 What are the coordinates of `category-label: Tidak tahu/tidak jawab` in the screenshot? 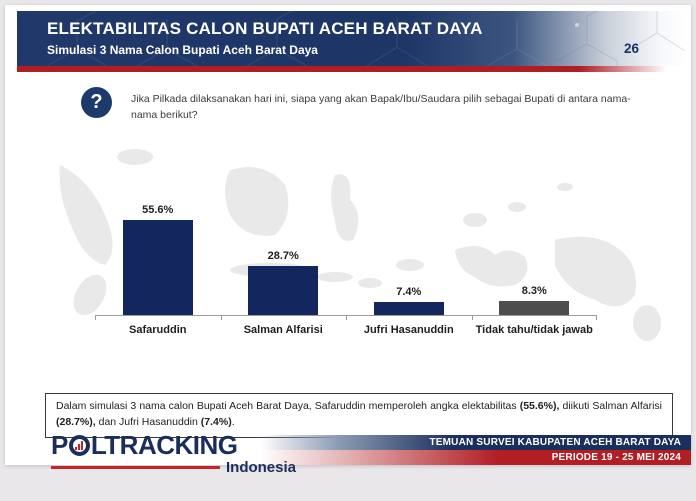 It's located at (534, 330).